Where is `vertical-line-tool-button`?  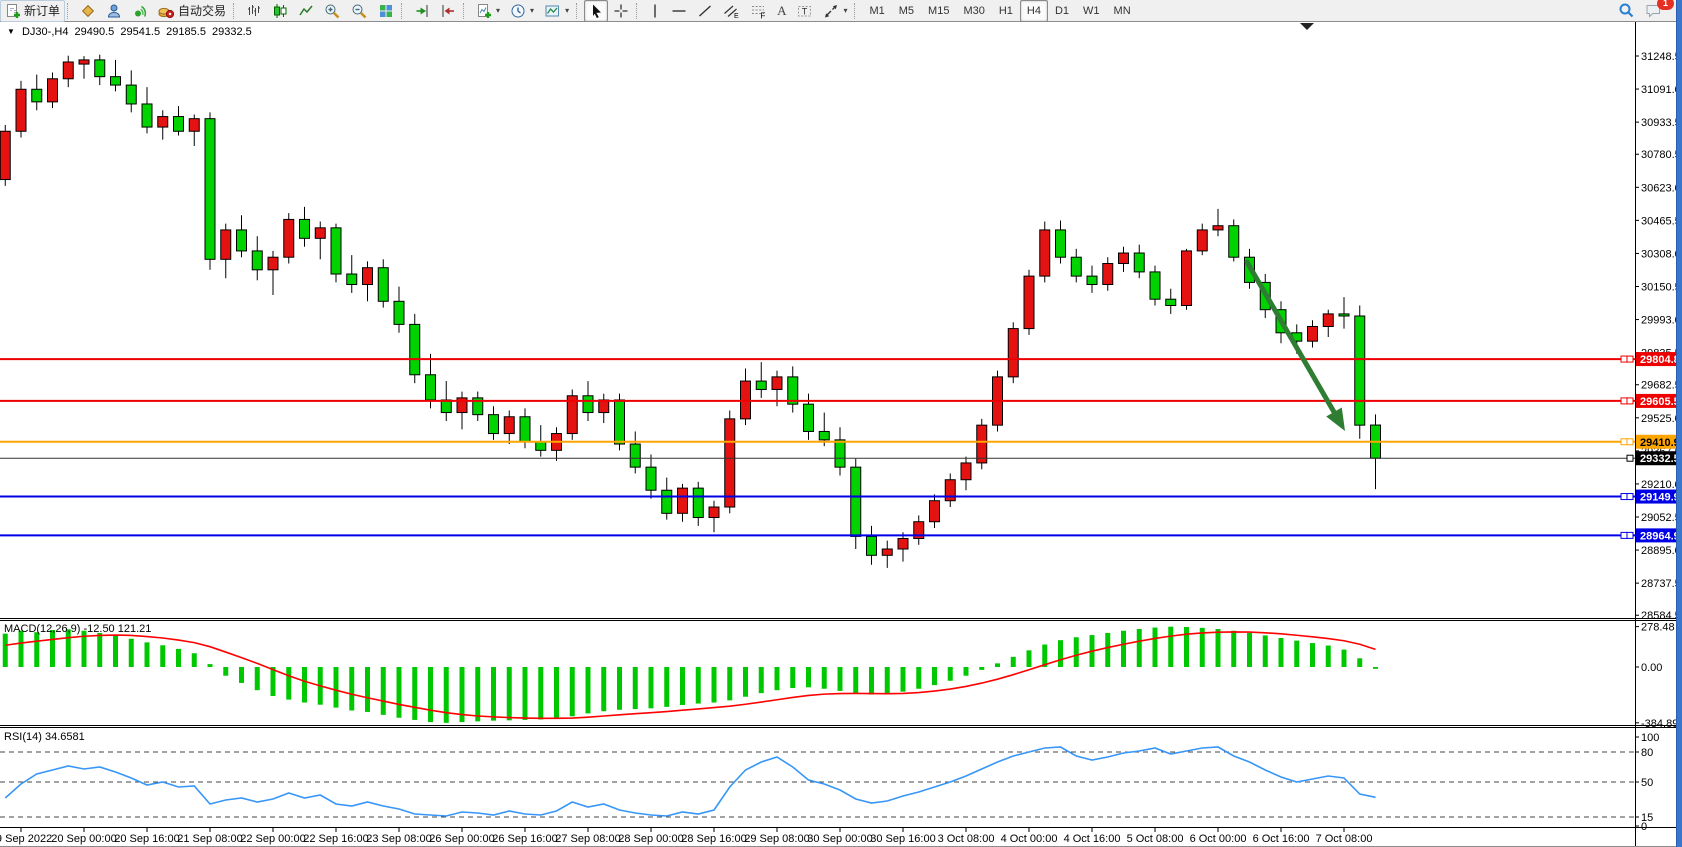 vertical-line-tool-button is located at coordinates (655, 11).